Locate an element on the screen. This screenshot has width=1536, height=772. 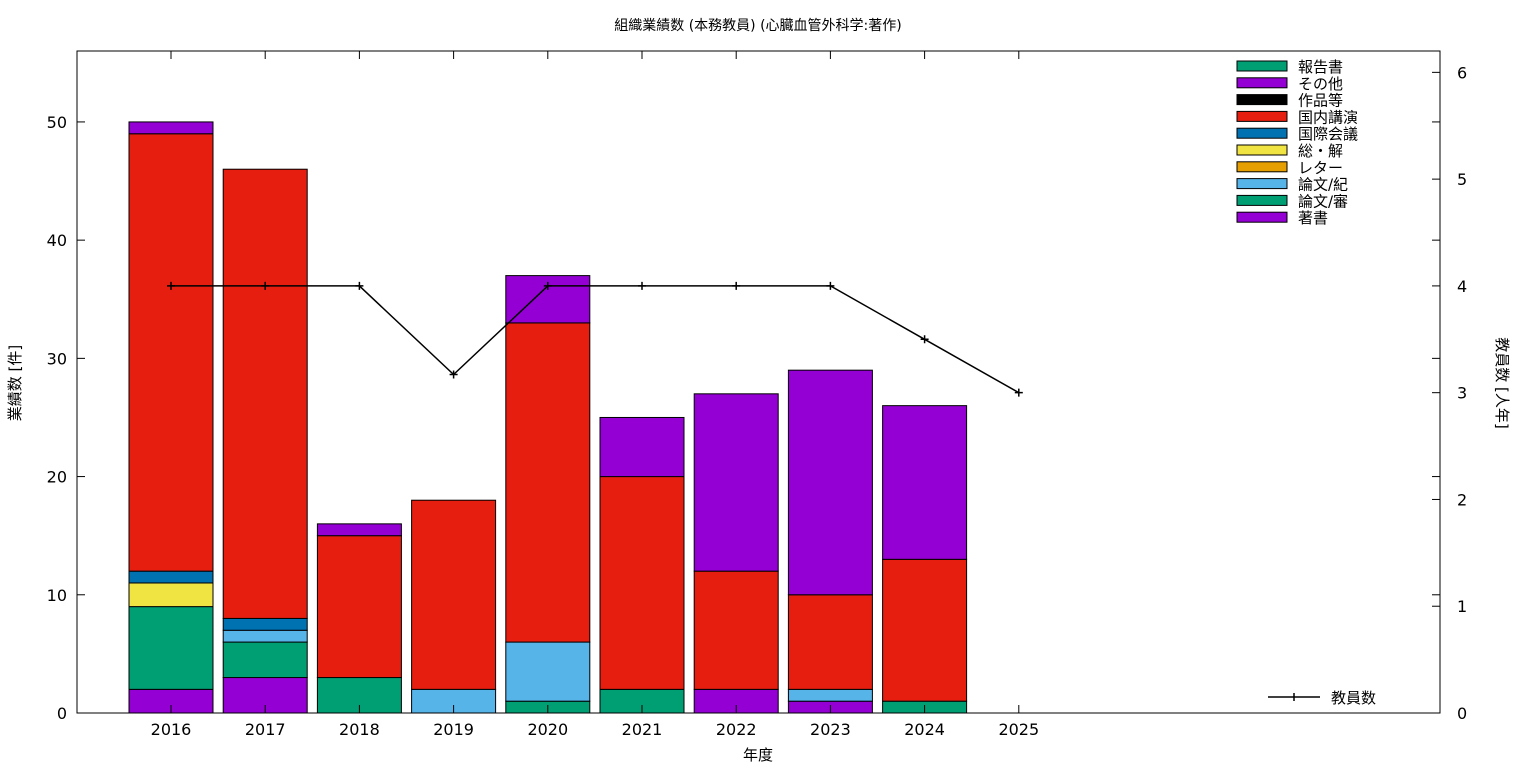
y2-tick-label: 0 is located at coordinates (1462, 713).